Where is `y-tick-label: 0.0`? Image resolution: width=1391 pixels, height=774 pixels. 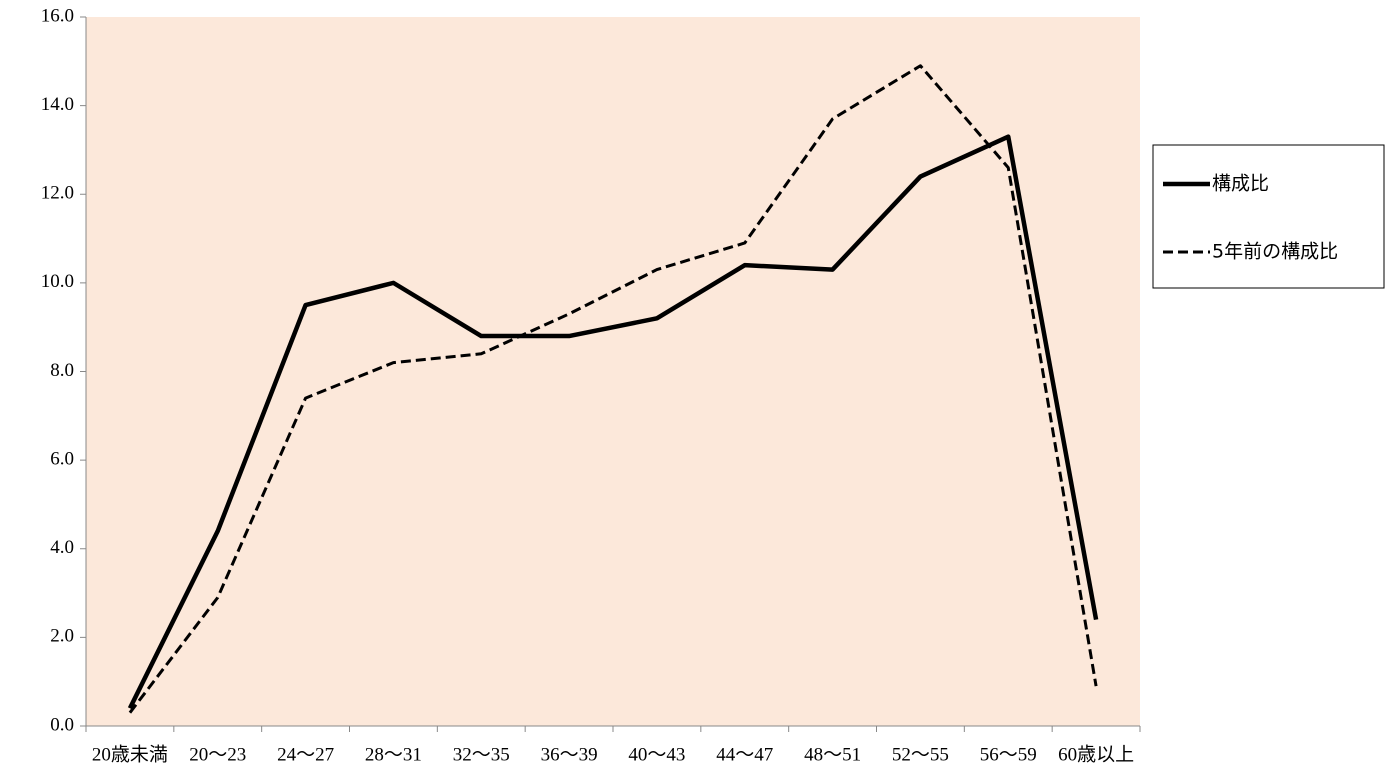 y-tick-label: 0.0 is located at coordinates (62, 724).